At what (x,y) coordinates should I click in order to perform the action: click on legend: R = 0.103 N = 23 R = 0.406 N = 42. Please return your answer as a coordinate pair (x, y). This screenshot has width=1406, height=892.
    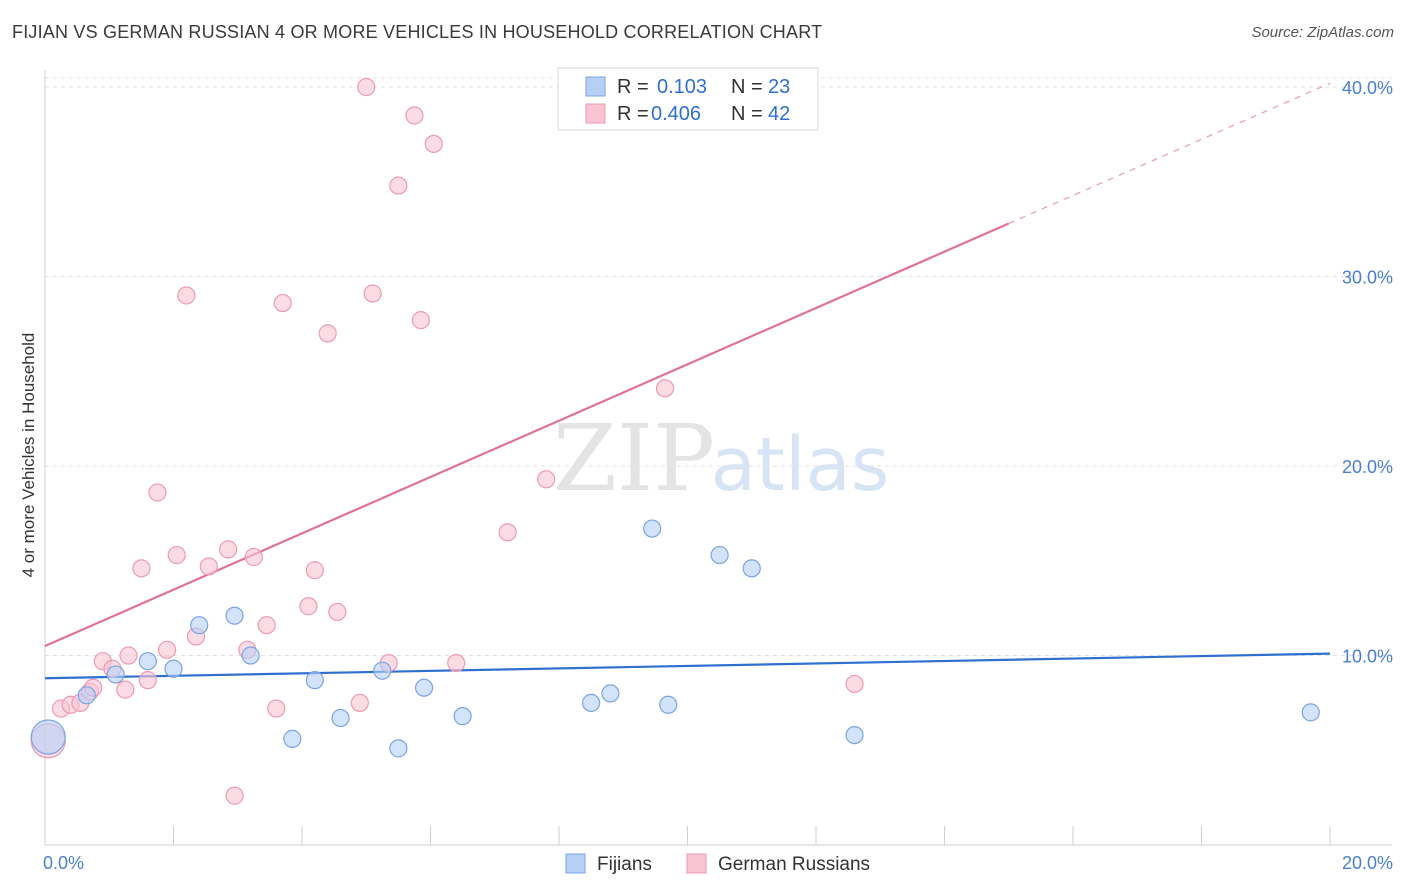
    Looking at the image, I should click on (688, 99).